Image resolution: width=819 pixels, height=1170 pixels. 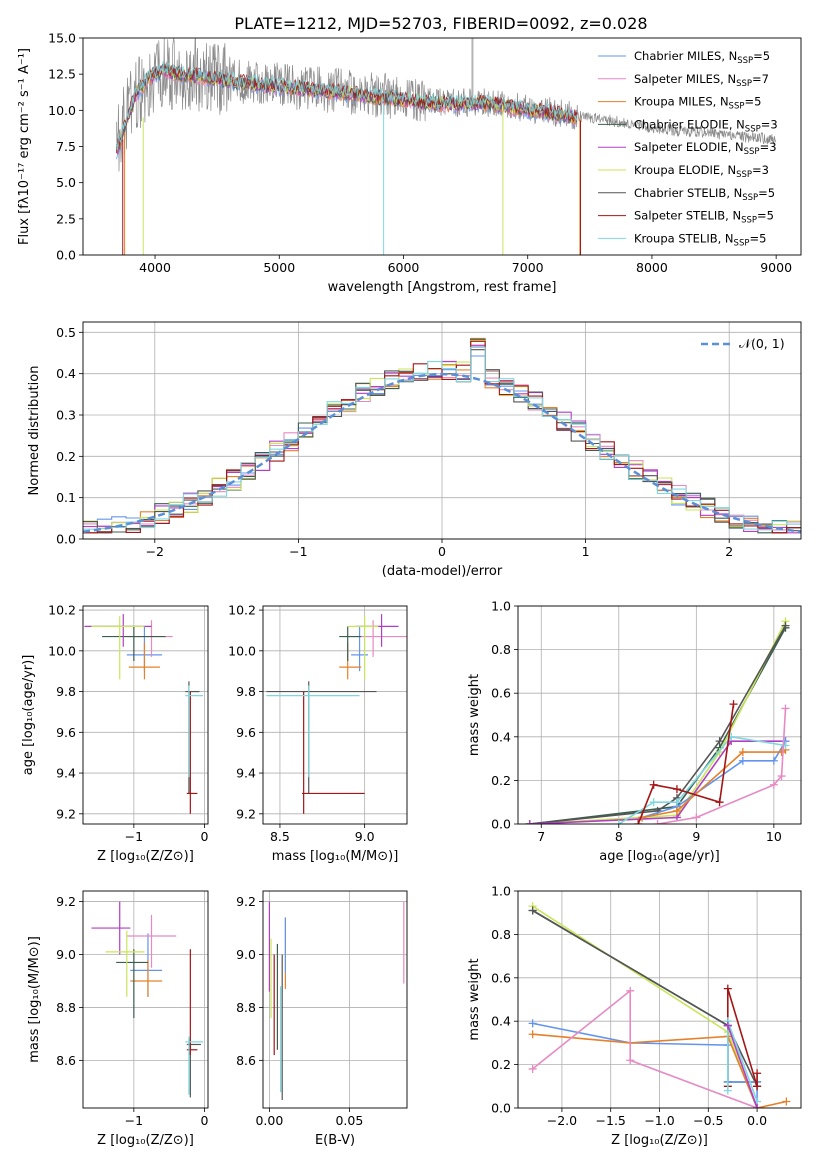 What do you see at coordinates (685, 79) in the screenshot?
I see `legend-label-main: Salpeter MILES, N` at bounding box center [685, 79].